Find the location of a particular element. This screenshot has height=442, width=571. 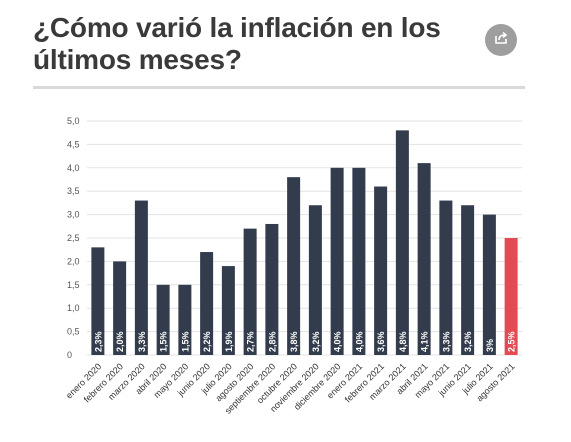

share-icon is located at coordinates (501, 40).